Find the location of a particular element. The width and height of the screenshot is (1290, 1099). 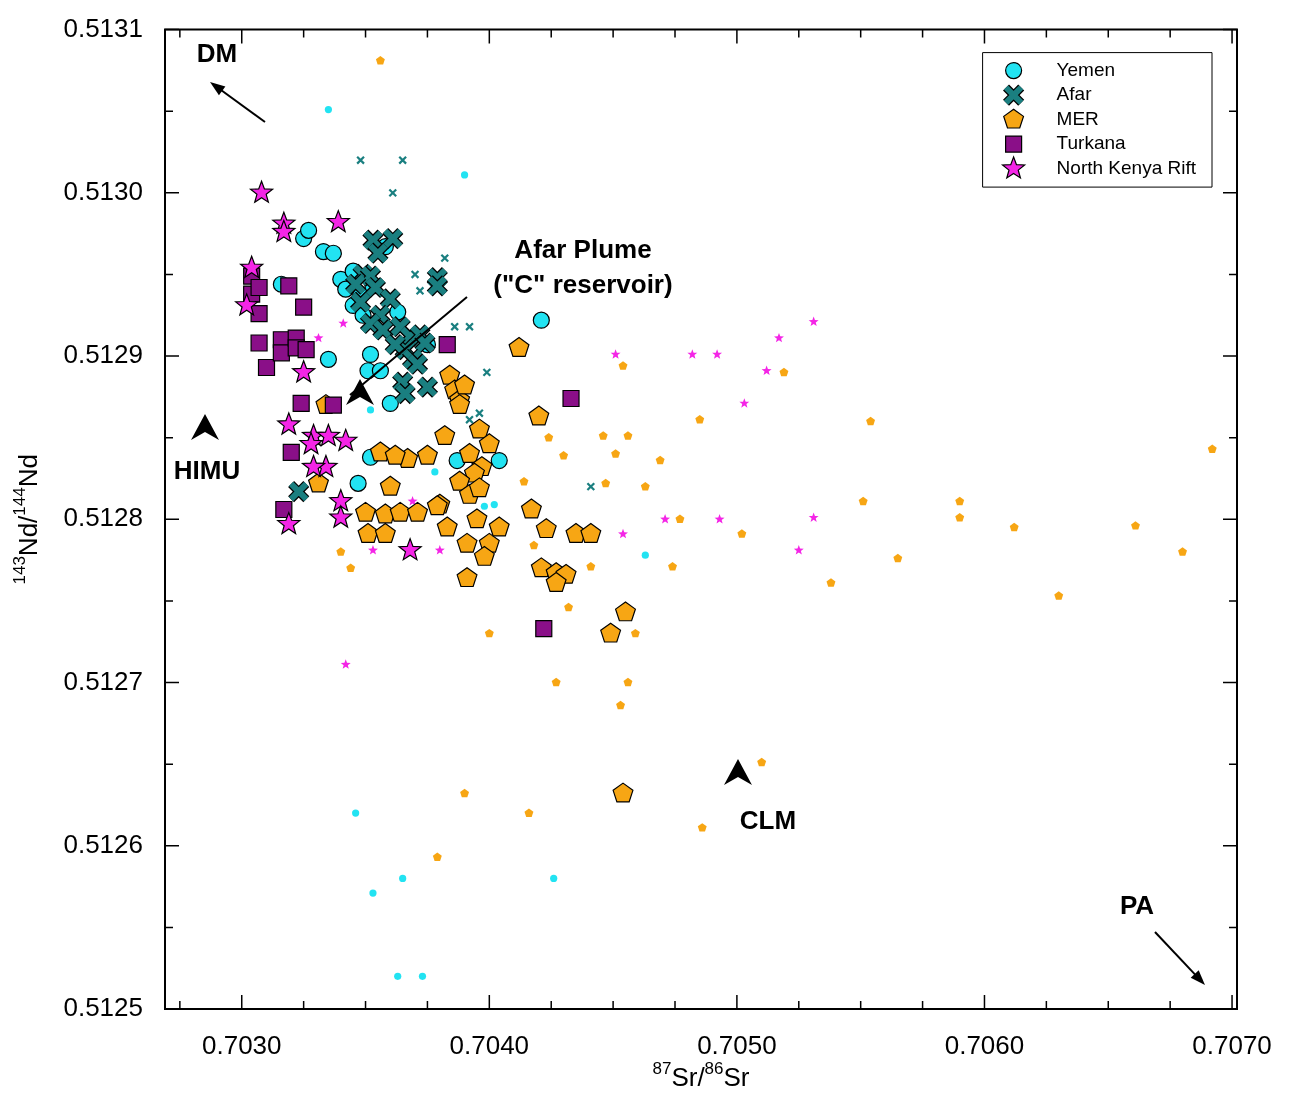

x-tick-label: 0.7070 is located at coordinates (1232, 1044).